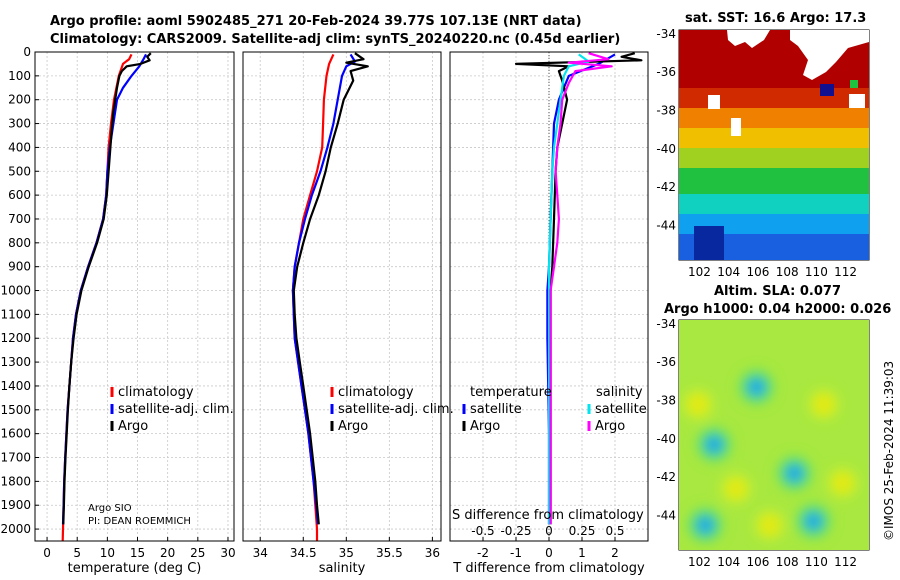  What do you see at coordinates (666, 401) in the screenshot?
I see `map-ytick-label-sla: -38` at bounding box center [666, 401].